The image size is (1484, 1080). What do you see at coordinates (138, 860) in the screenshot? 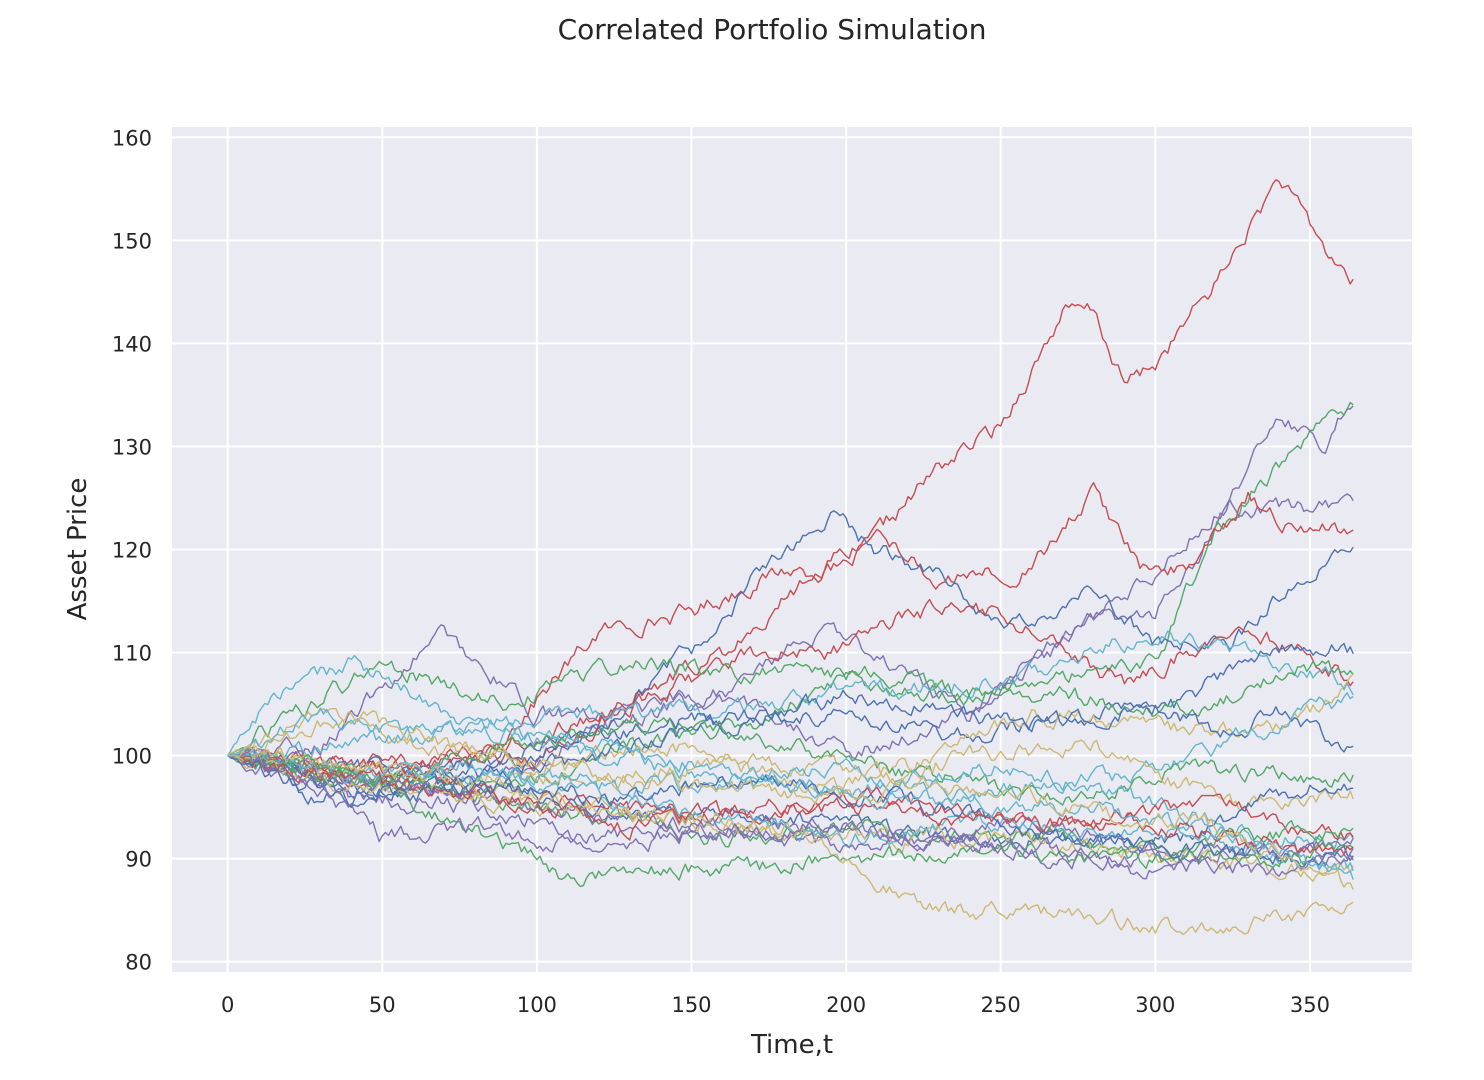
I see `y-tick-label: 90` at bounding box center [138, 860].